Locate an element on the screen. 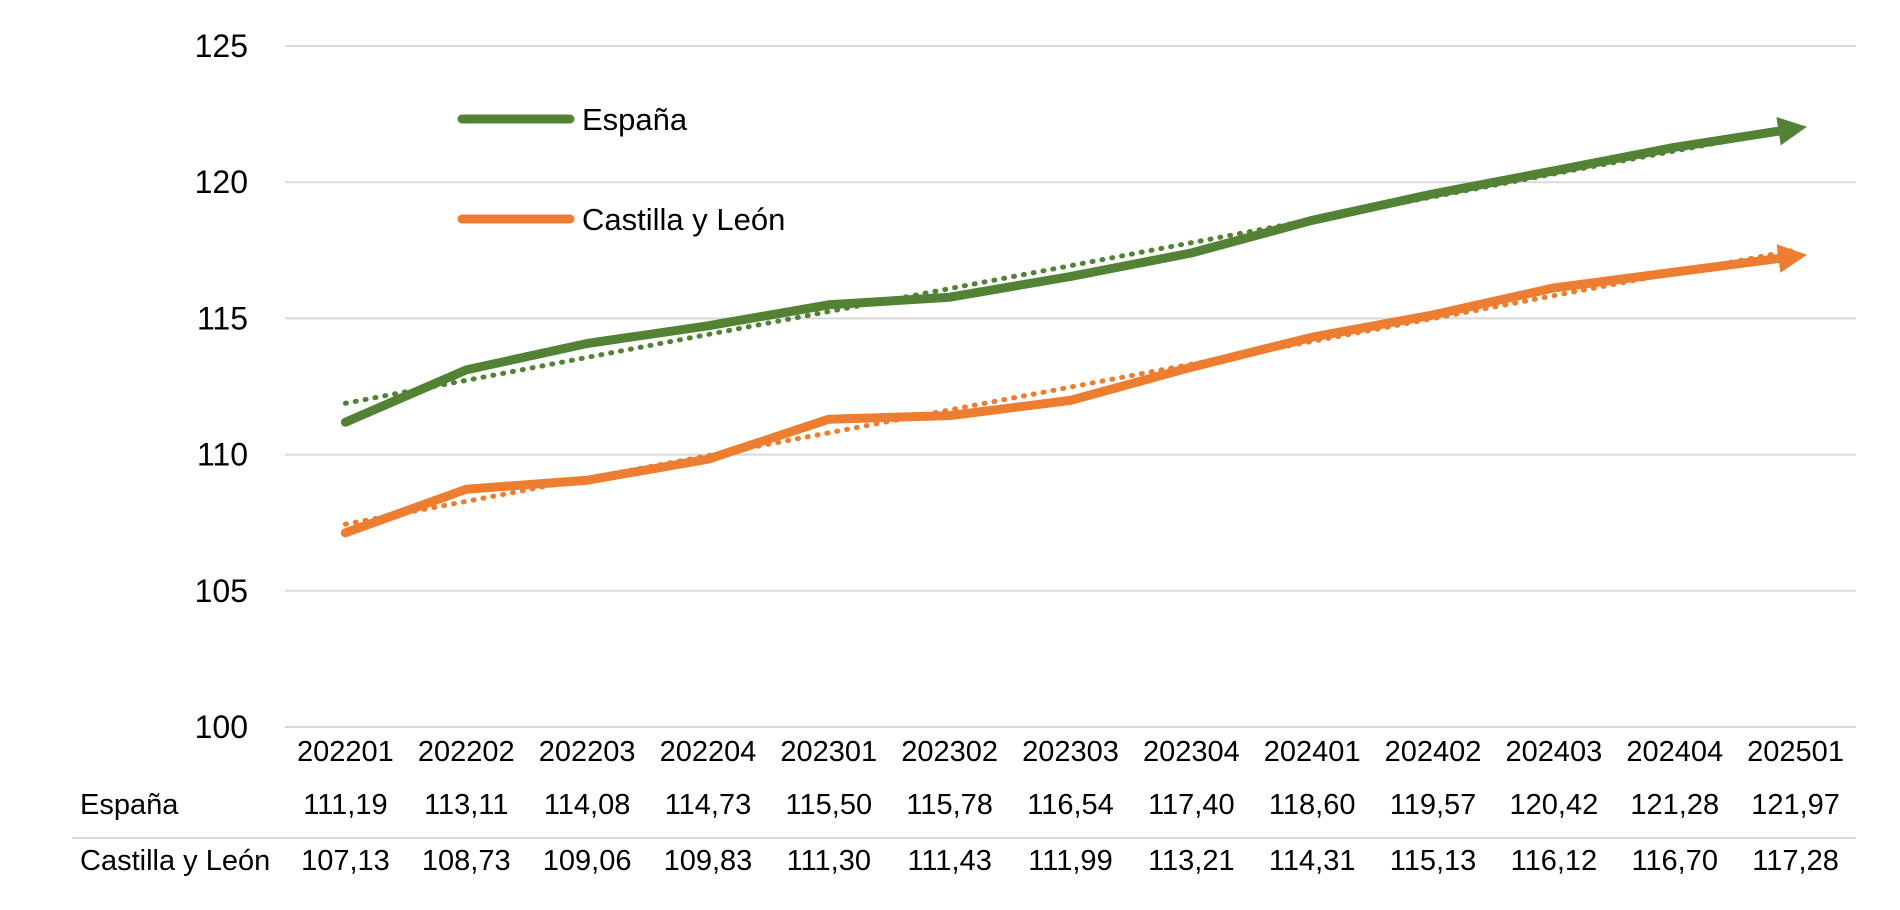 The height and width of the screenshot is (910, 1900). x-tick-label: 202303 is located at coordinates (1070, 752).